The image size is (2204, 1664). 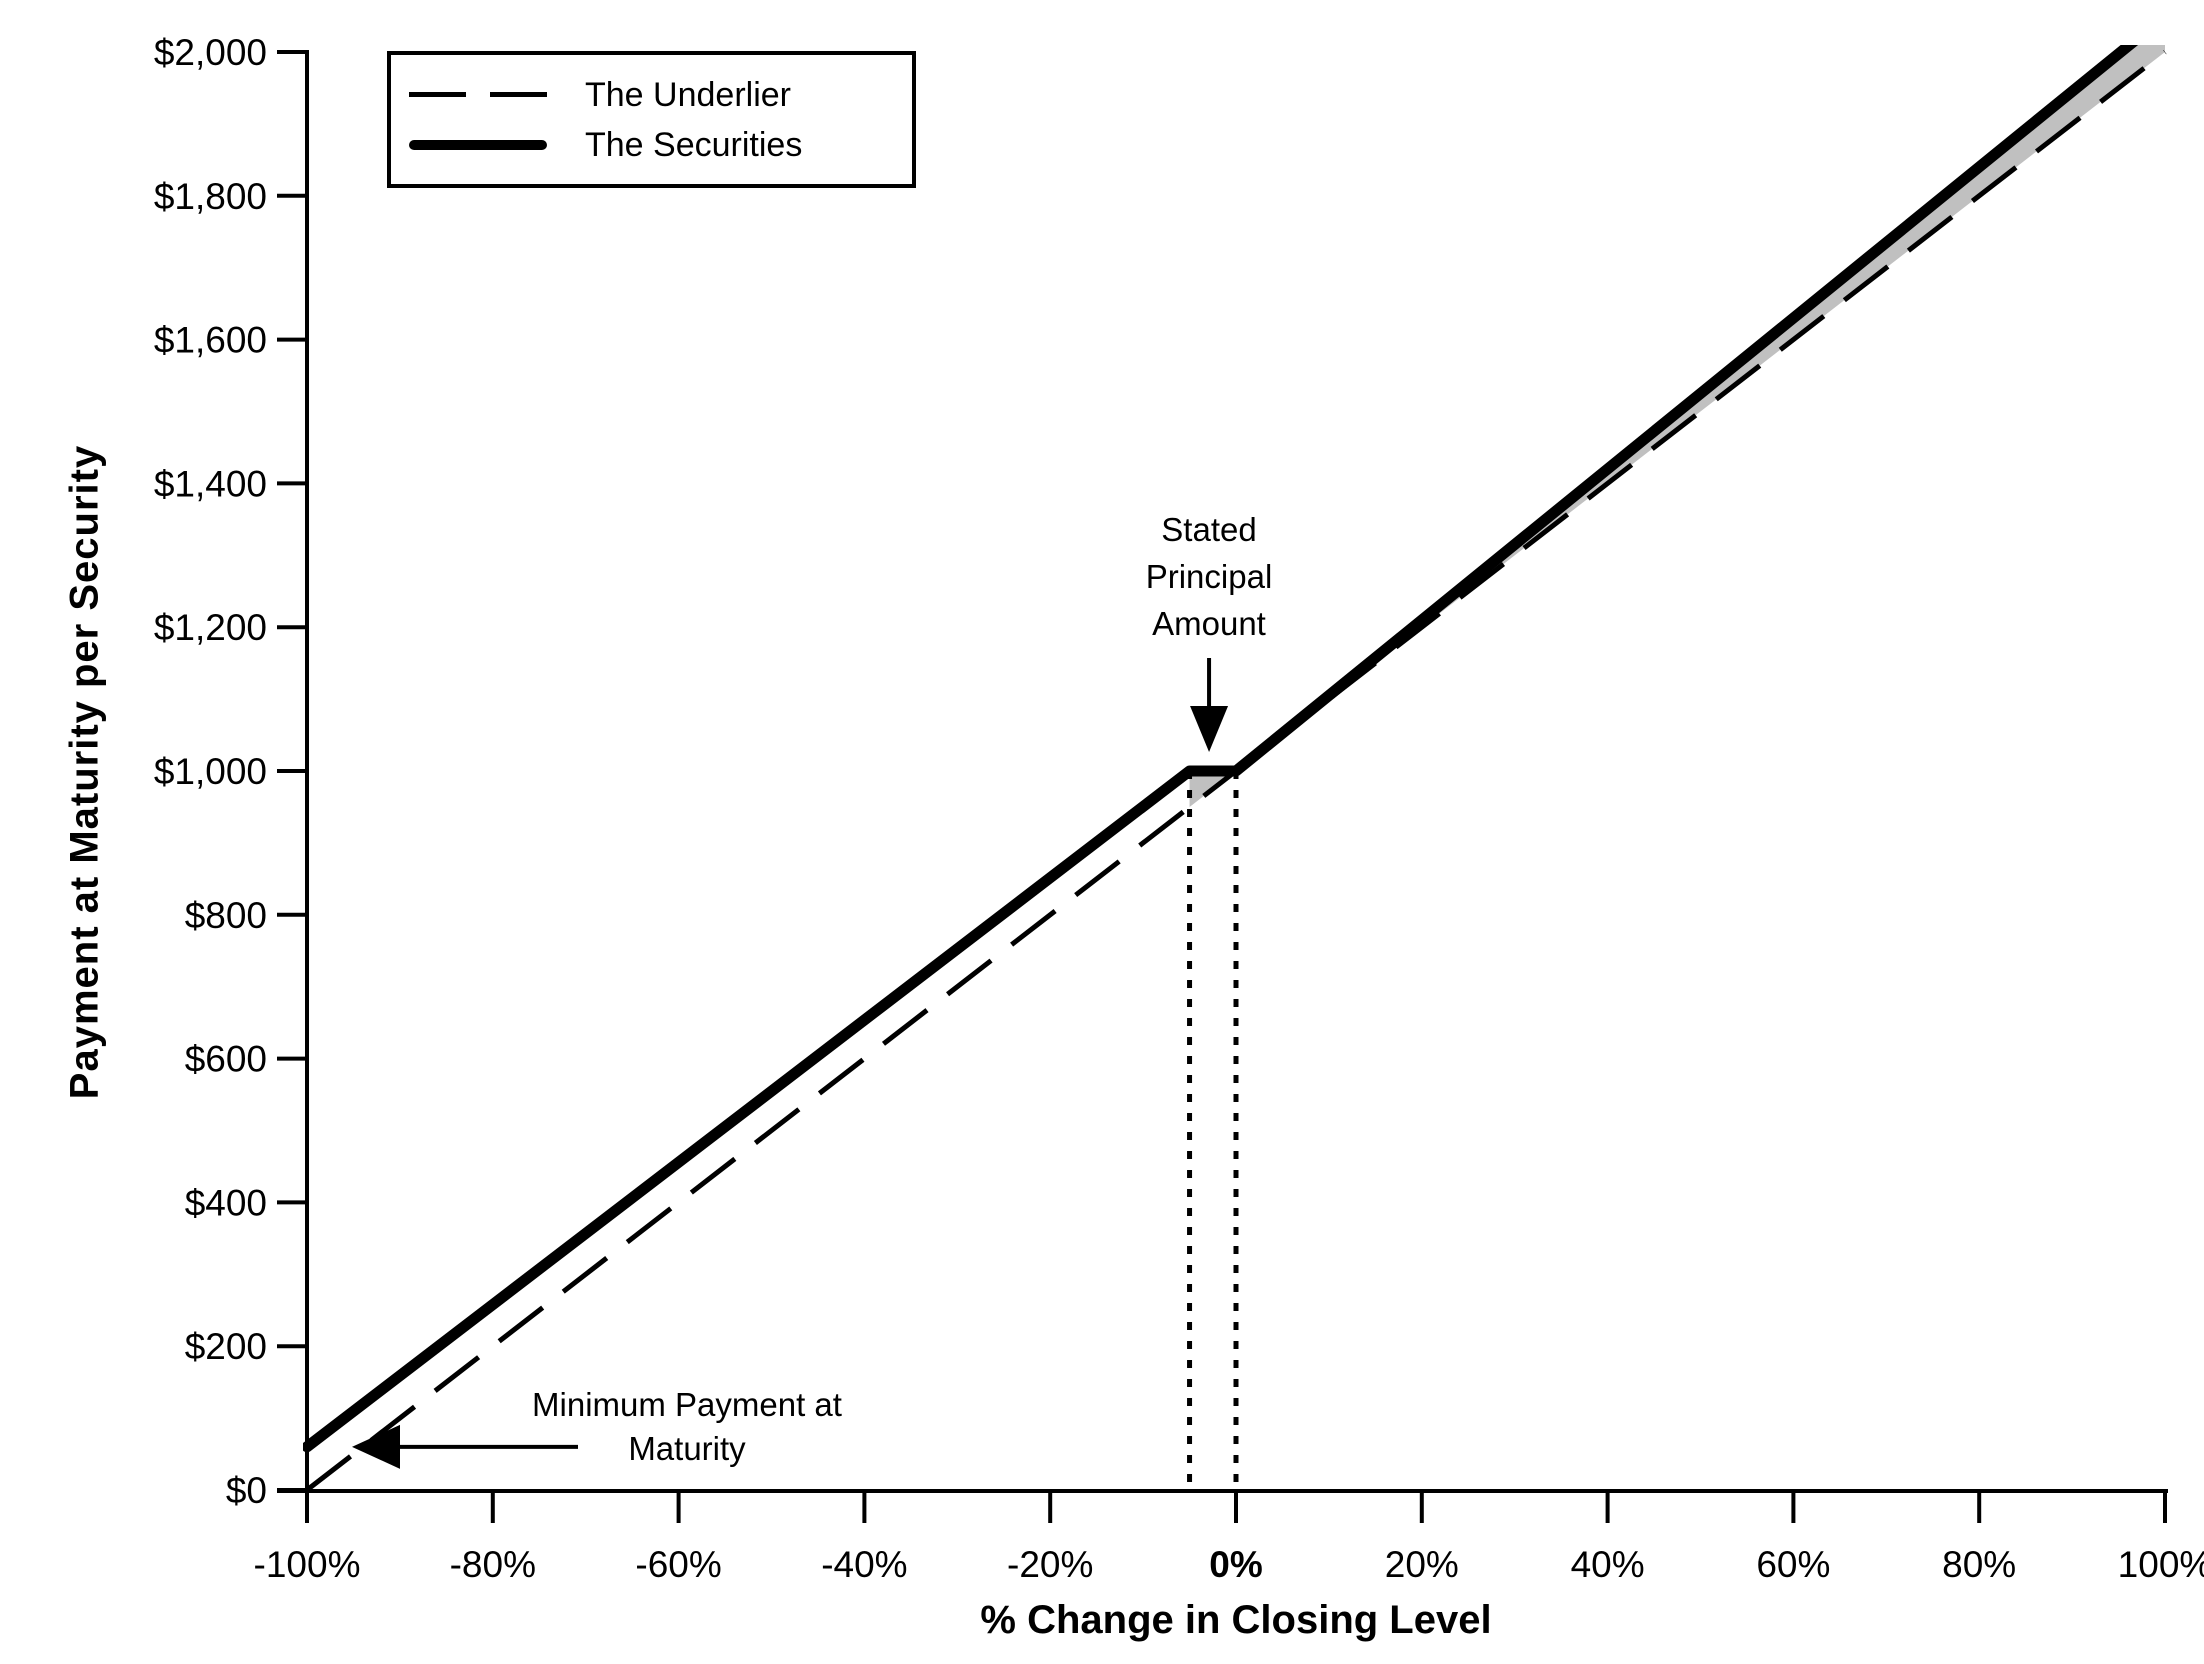 I want to click on x-tick-label: 20%, so click(x=1422, y=1564).